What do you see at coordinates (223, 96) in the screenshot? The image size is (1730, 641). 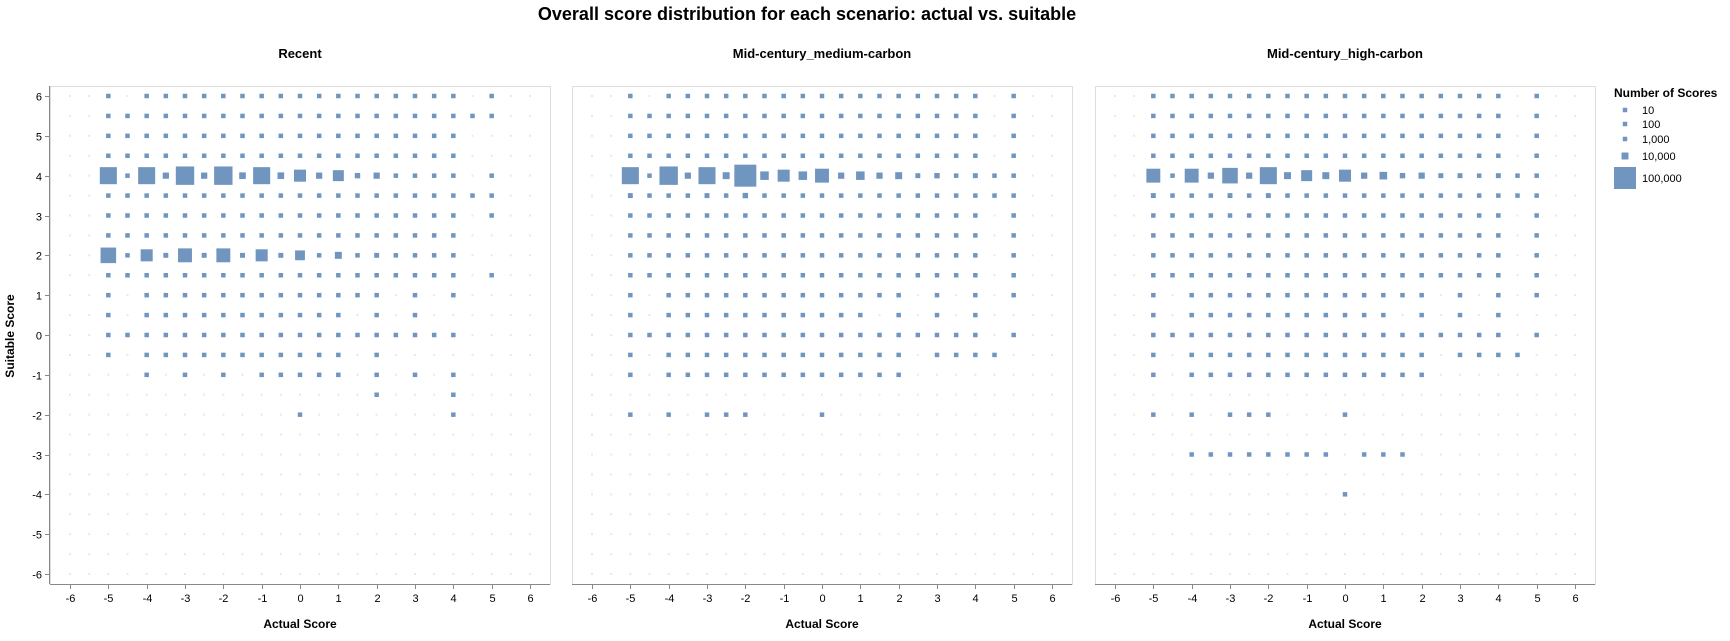 I see `data-square: Recent: actual -2, suitable 6 — 200` at bounding box center [223, 96].